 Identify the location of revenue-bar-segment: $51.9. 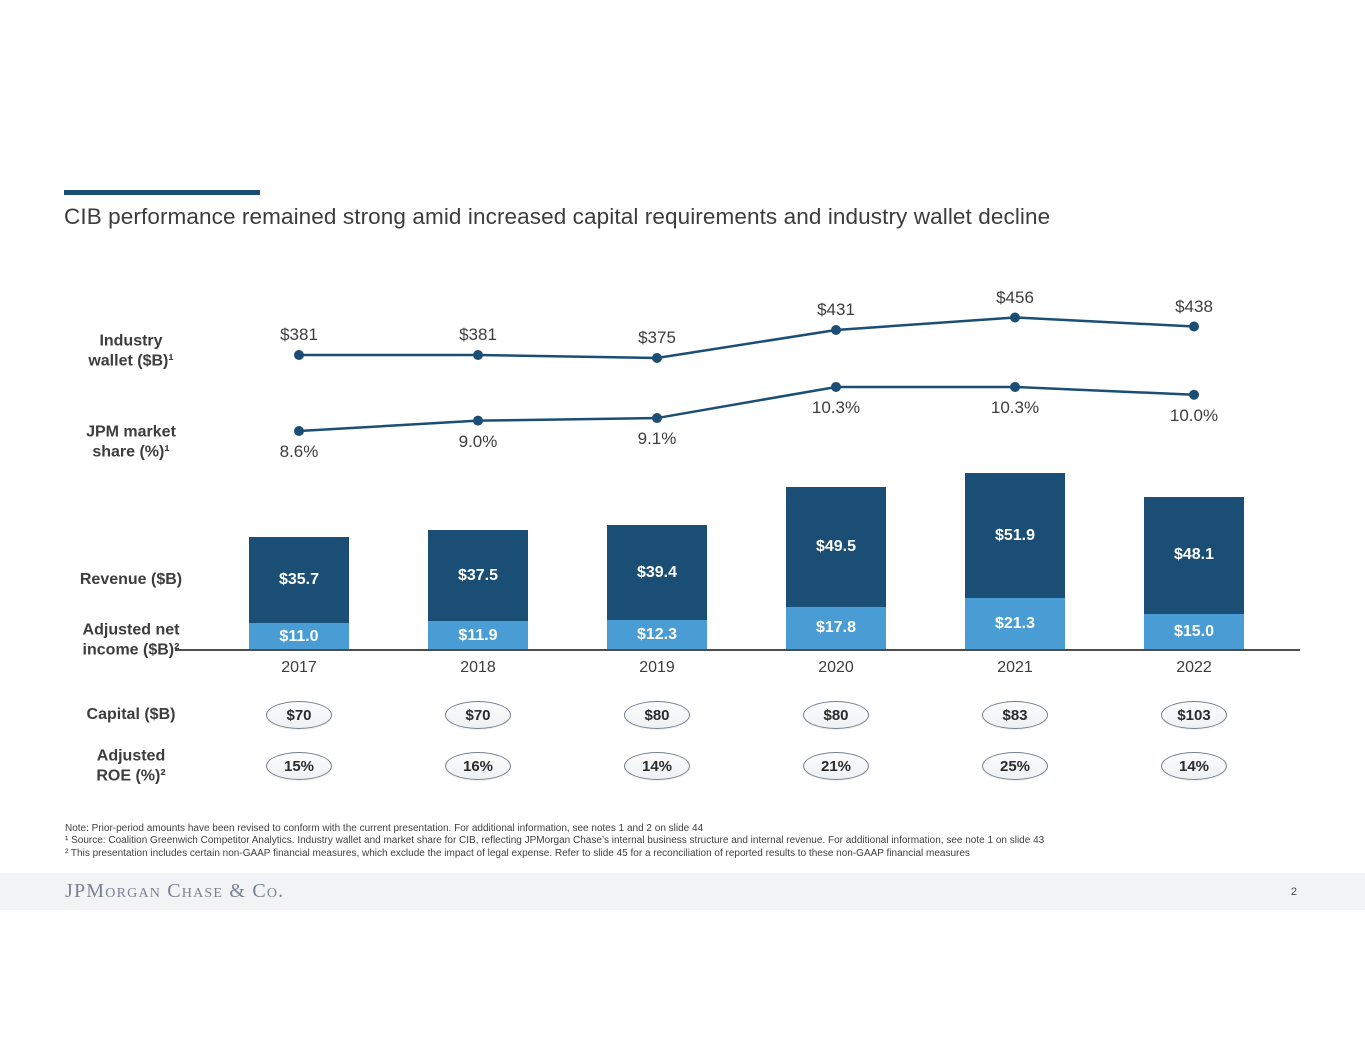
(1015, 535).